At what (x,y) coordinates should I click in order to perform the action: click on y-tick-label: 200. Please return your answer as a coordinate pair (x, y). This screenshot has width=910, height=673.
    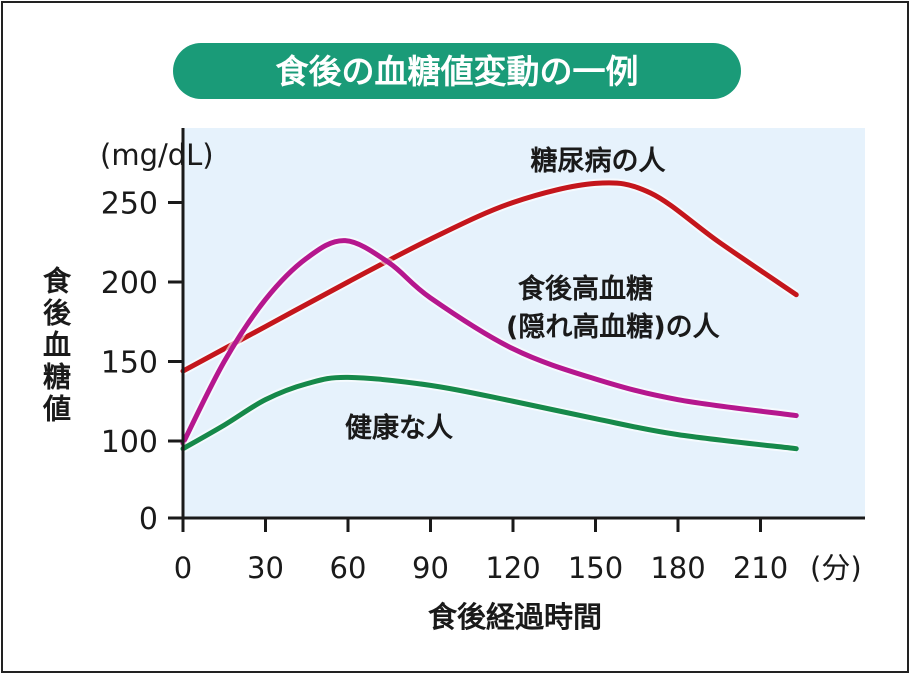
    Looking at the image, I should click on (129, 283).